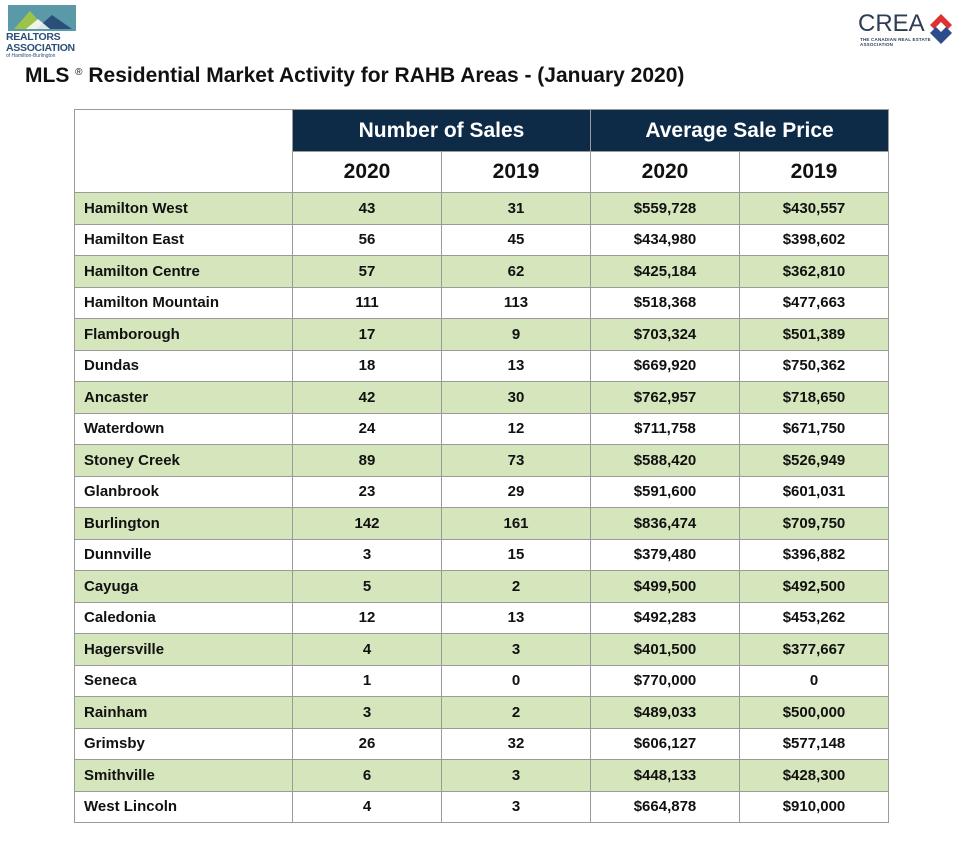  Describe the element at coordinates (183, 523) in the screenshot. I see `area-cell: Burlington` at that location.